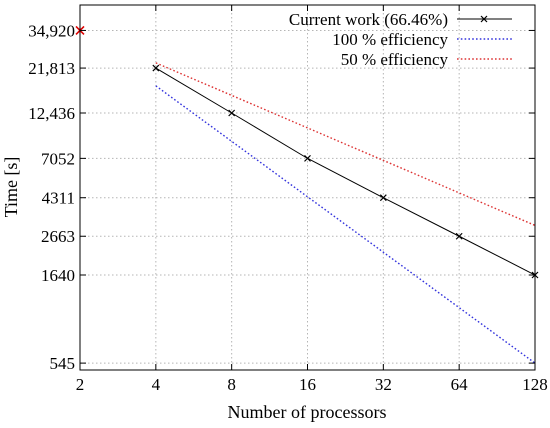 This screenshot has width=550, height=428. I want to click on legend-label-2: 50 % efficiency, so click(395, 59).